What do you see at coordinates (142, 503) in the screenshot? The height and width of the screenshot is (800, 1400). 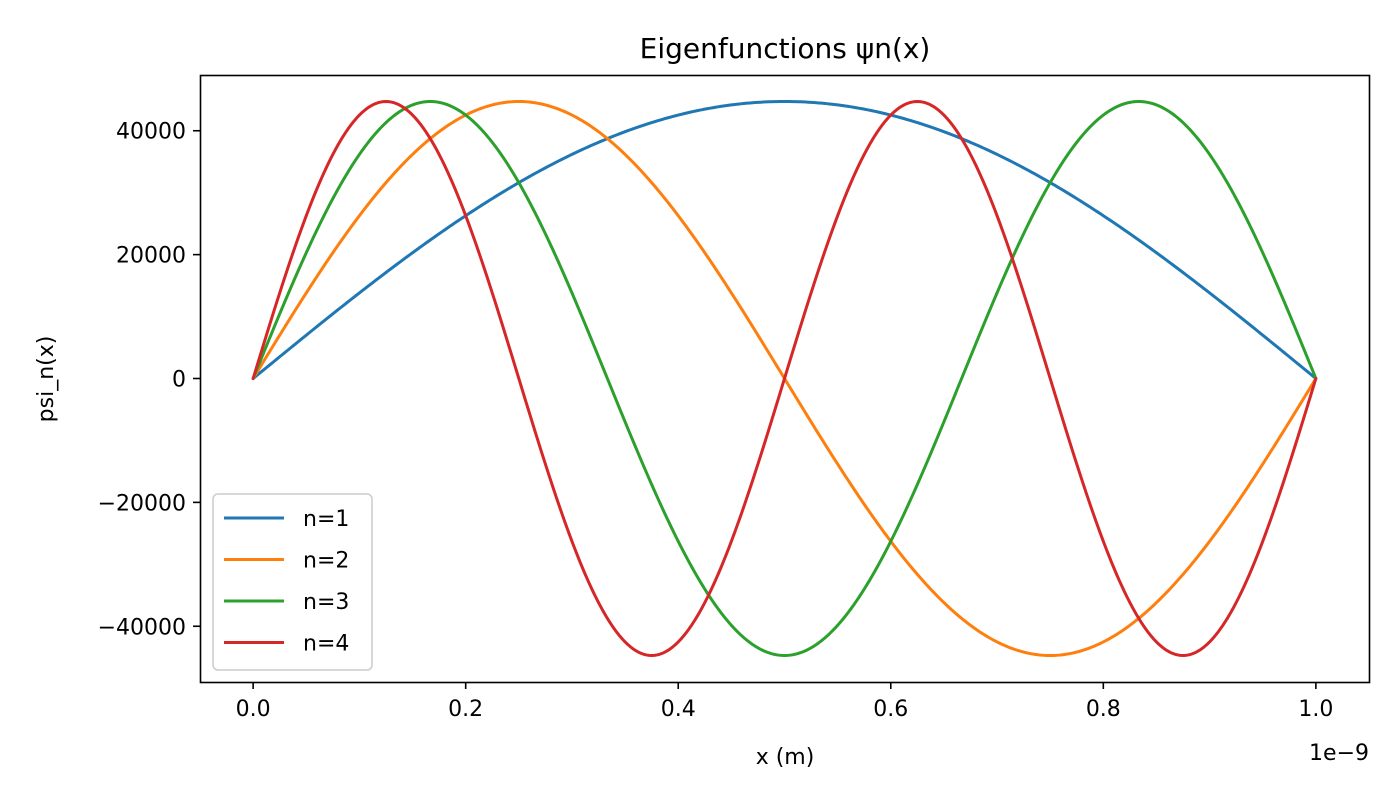 I see `y-tick-label: −20000` at bounding box center [142, 503].